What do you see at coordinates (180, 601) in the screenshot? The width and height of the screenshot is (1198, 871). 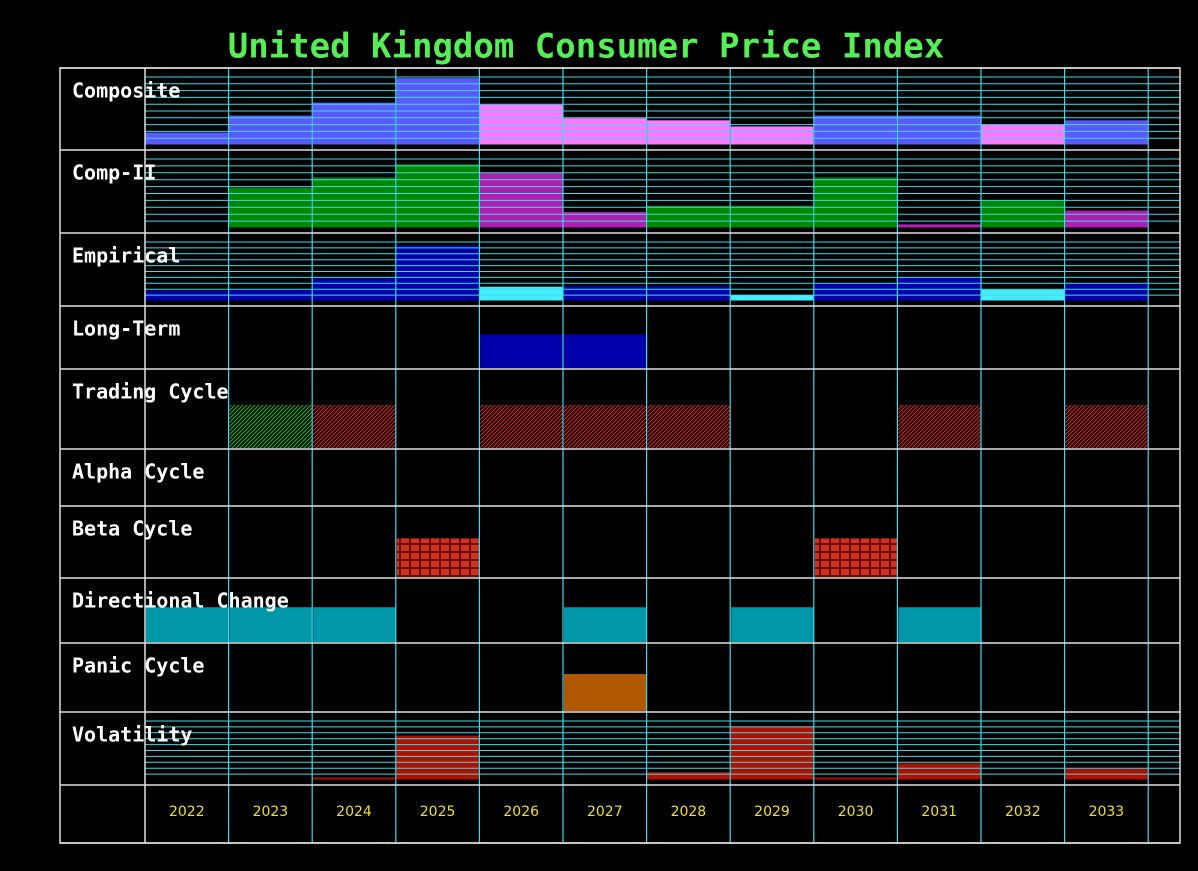 I see `row-label: Directional Change` at bounding box center [180, 601].